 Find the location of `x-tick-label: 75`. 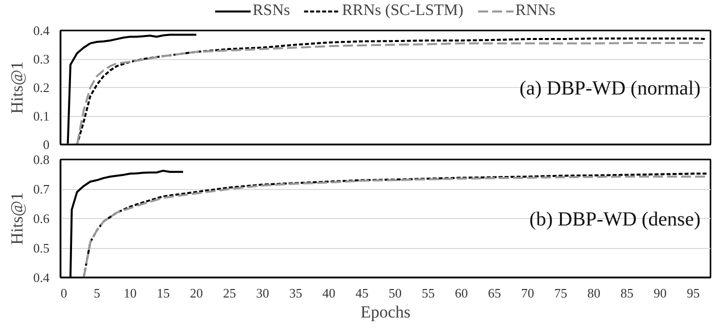

x-tick-label: 75 is located at coordinates (561, 293).